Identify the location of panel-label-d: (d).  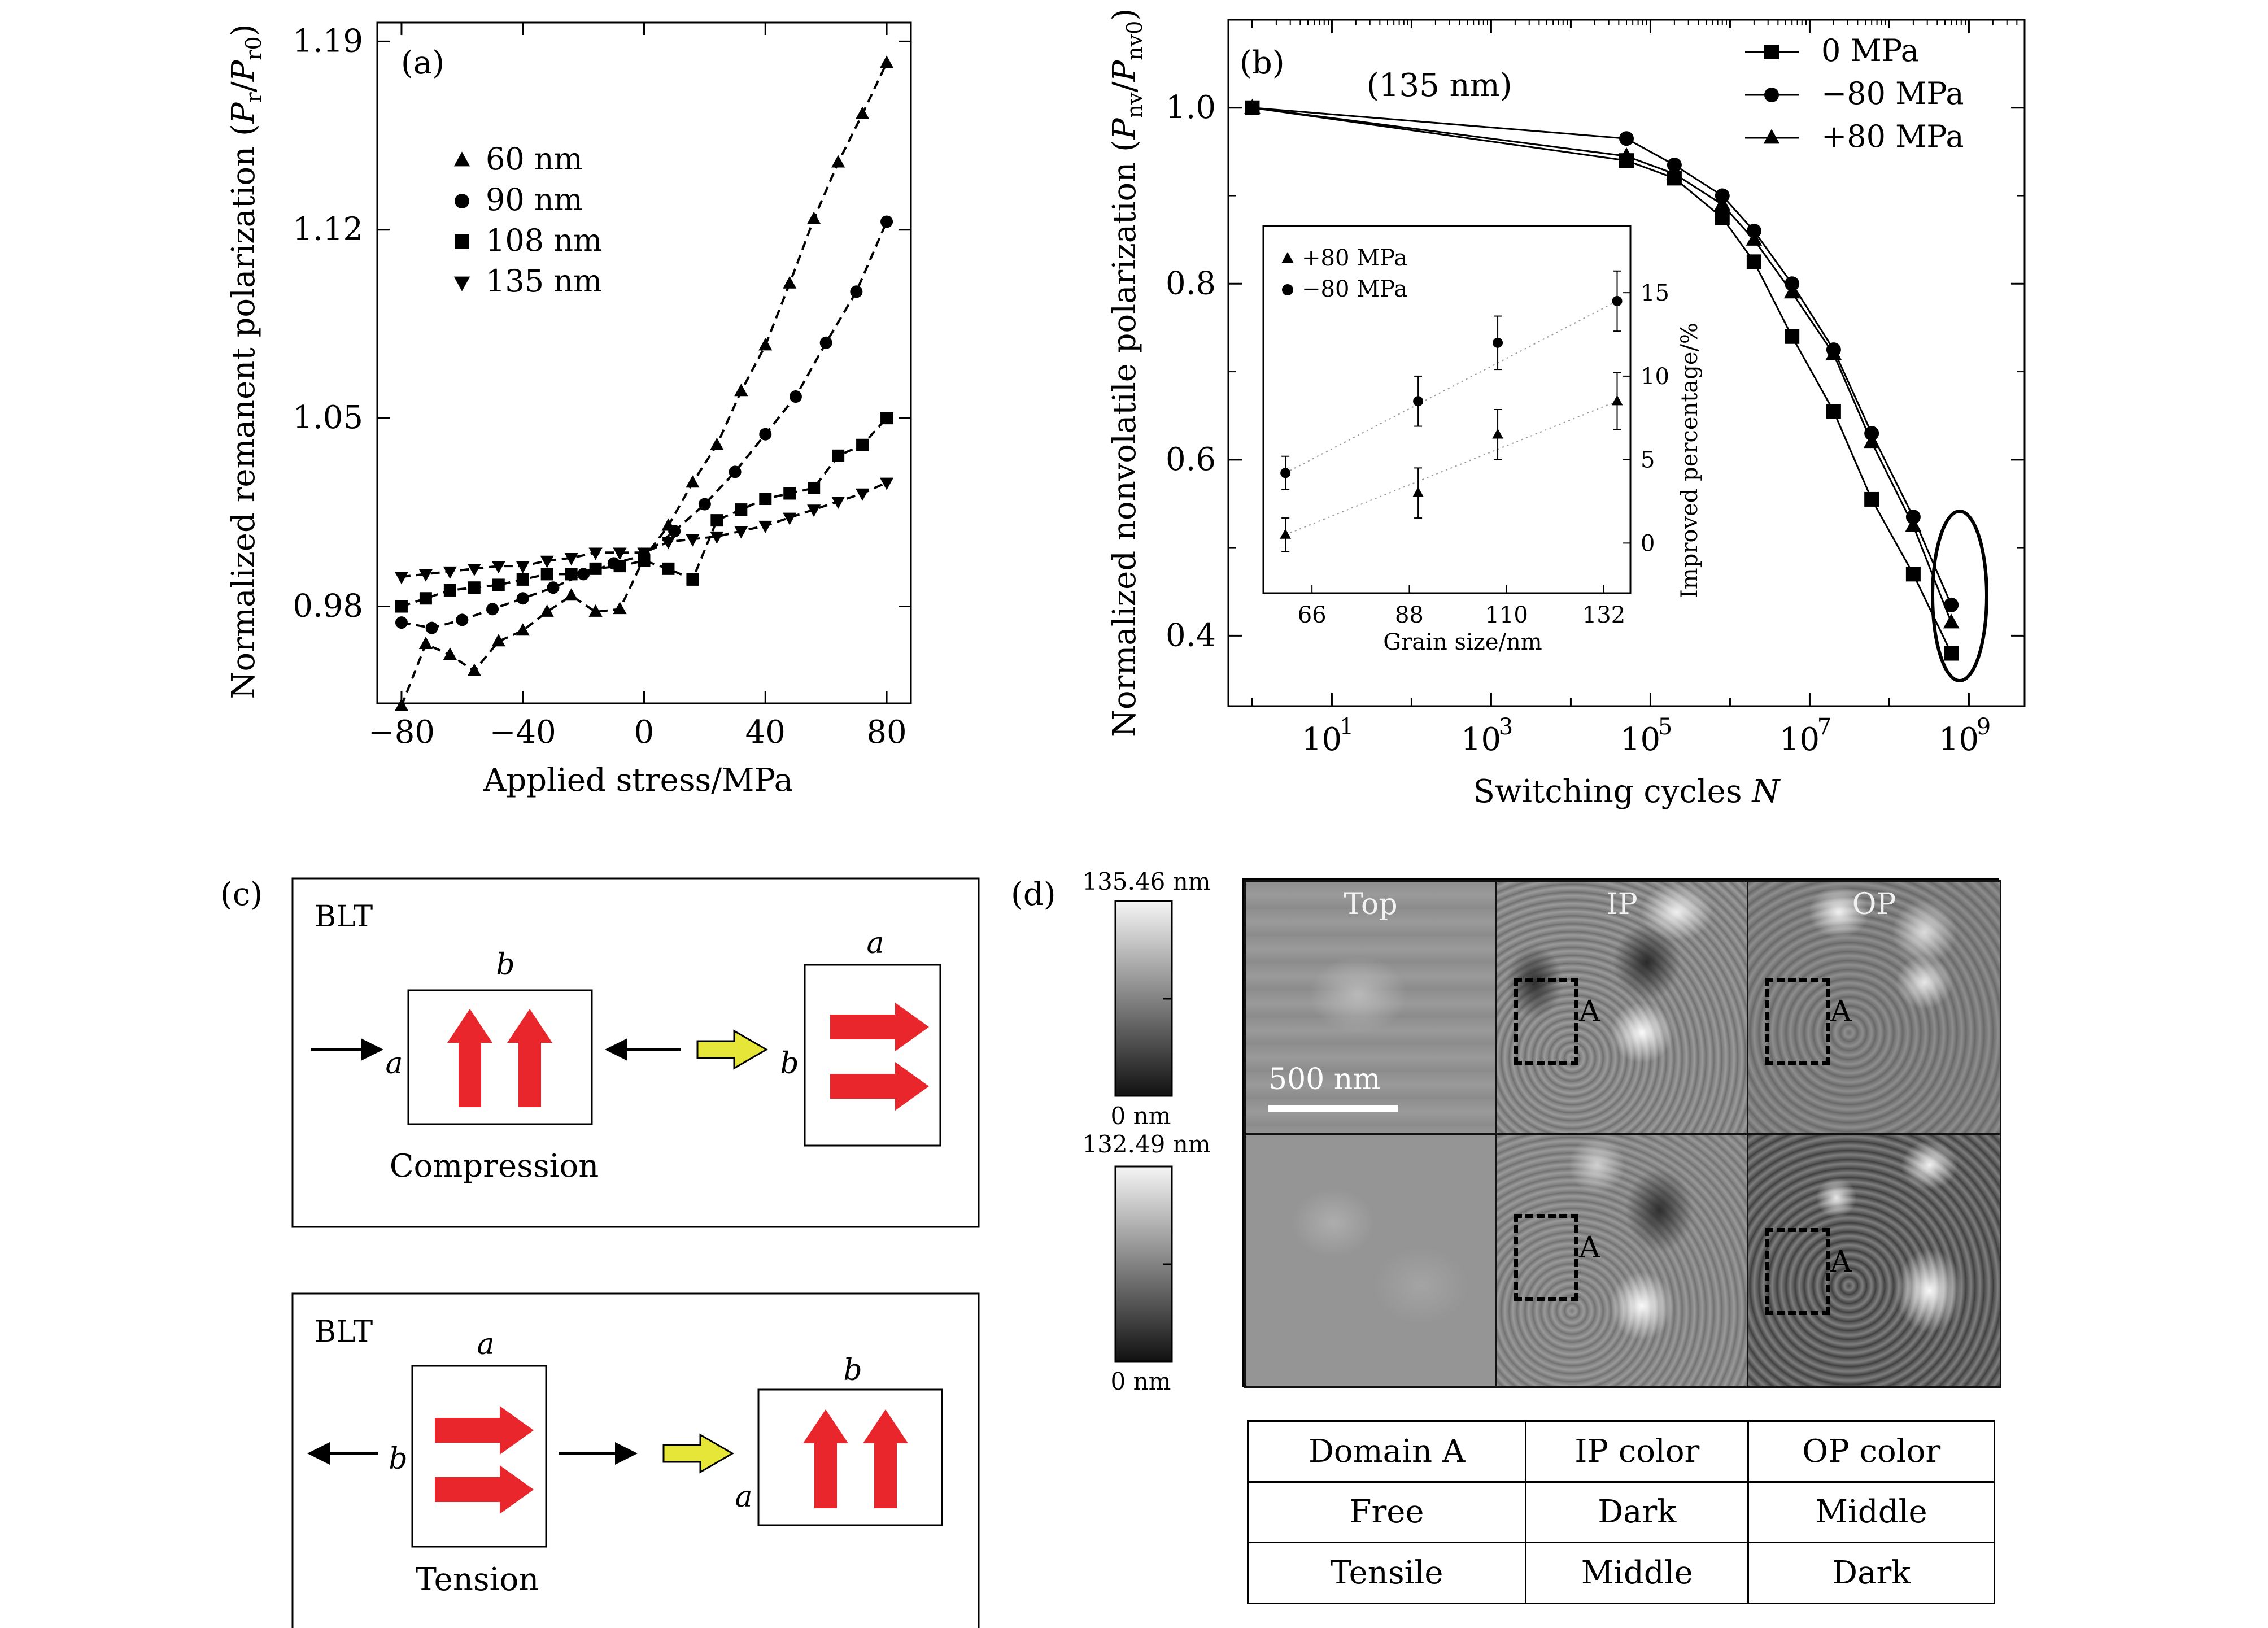
(1033, 894).